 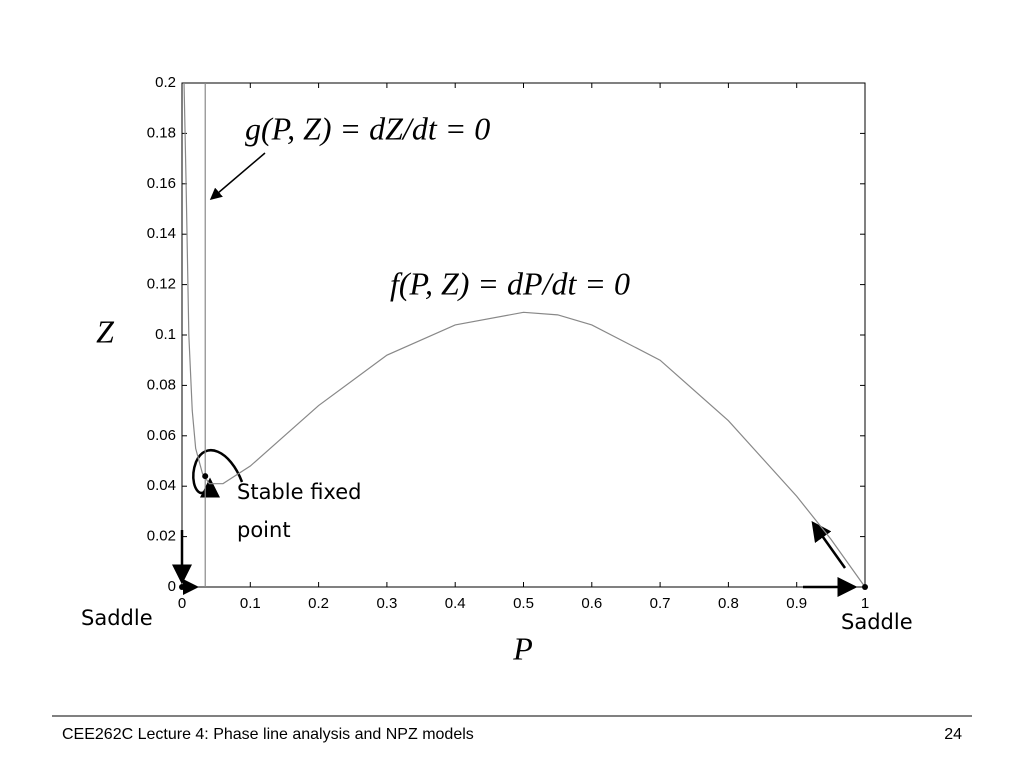 I want to click on spiral-arrow, so click(x=218, y=473).